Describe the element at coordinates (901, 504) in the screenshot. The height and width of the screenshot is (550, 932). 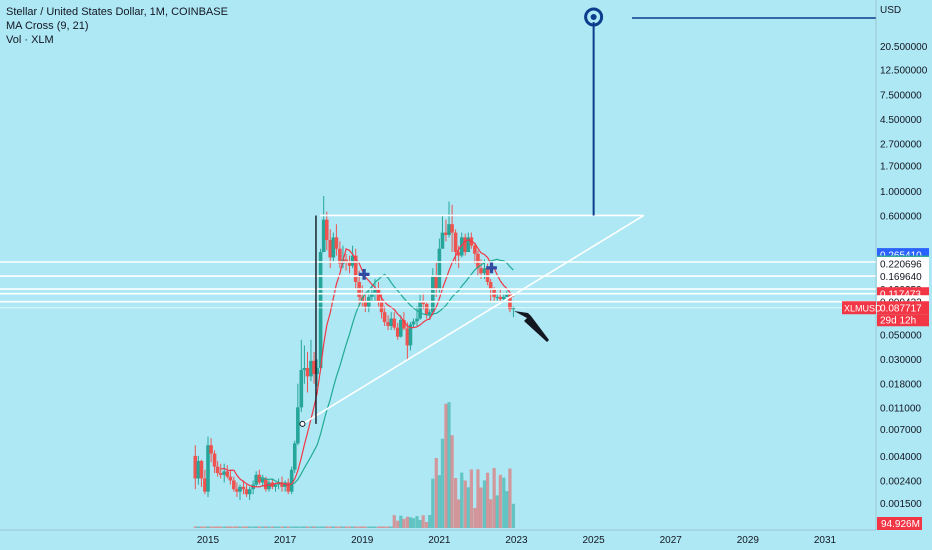
I see `y-tick-label: 0.001500` at that location.